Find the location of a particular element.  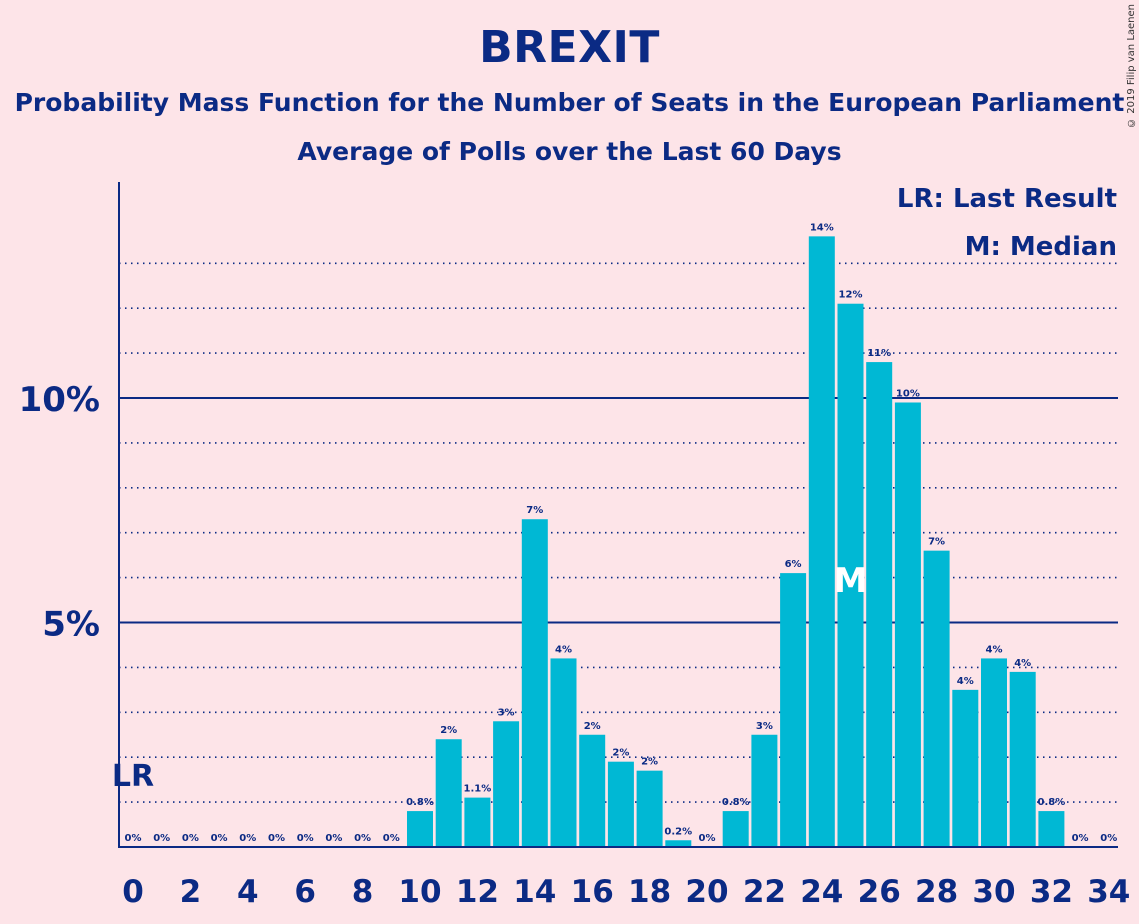

bar-label-seat-2: 0% is located at coordinates (190, 838).